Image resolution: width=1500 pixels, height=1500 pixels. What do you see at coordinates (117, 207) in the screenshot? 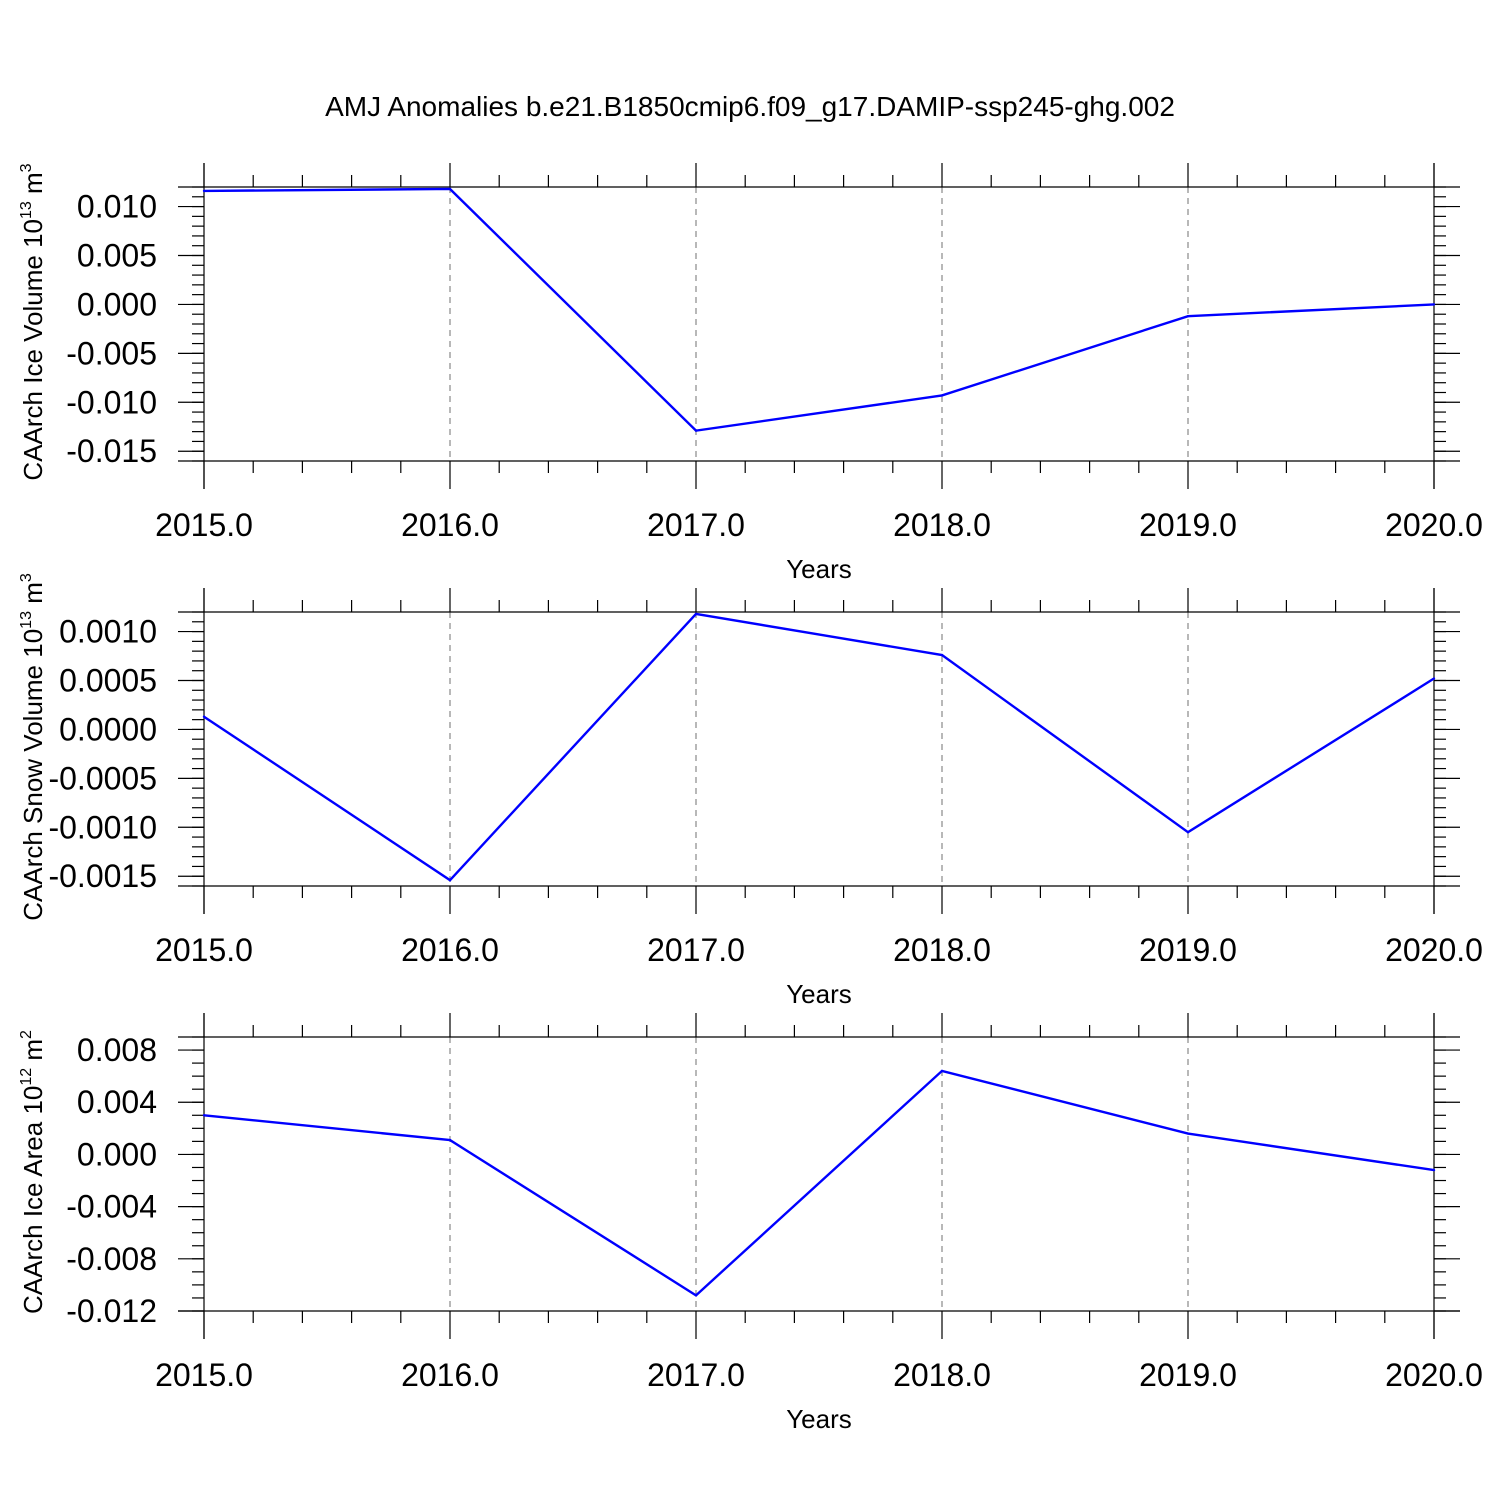
I see `y-tick-label: 0.010` at bounding box center [117, 207].